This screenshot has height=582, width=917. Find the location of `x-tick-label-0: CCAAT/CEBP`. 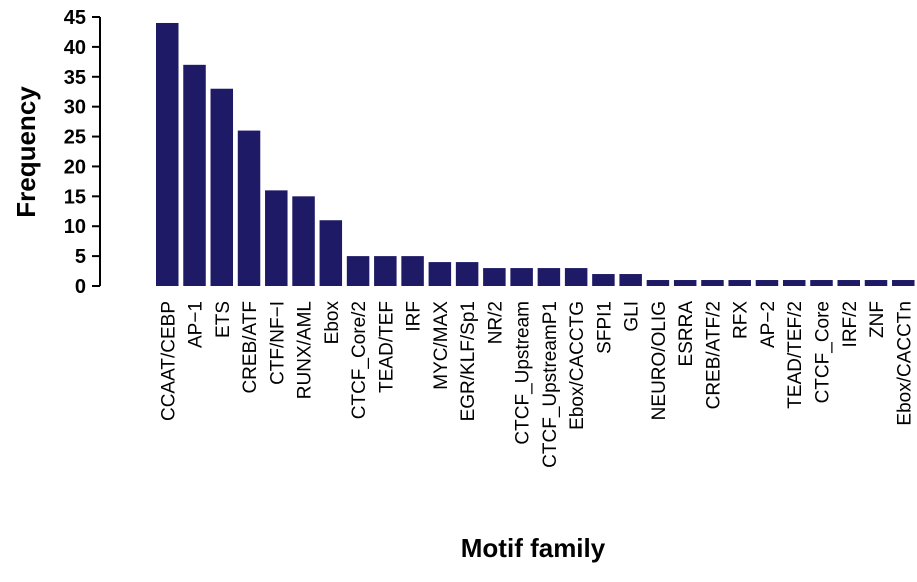

x-tick-label-0: CCAAT/CEBP is located at coordinates (168, 361).